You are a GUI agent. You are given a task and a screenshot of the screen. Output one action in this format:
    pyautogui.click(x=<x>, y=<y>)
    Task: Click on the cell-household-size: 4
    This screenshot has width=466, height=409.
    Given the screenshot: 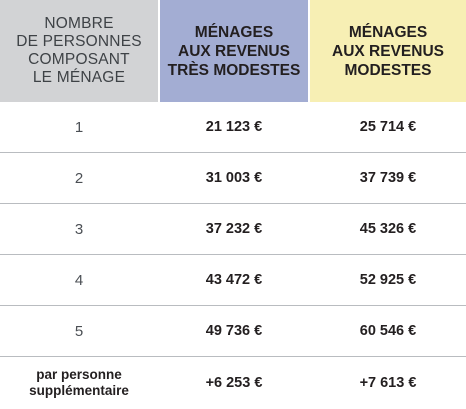 What is the action you would take?
    pyautogui.click(x=79, y=280)
    